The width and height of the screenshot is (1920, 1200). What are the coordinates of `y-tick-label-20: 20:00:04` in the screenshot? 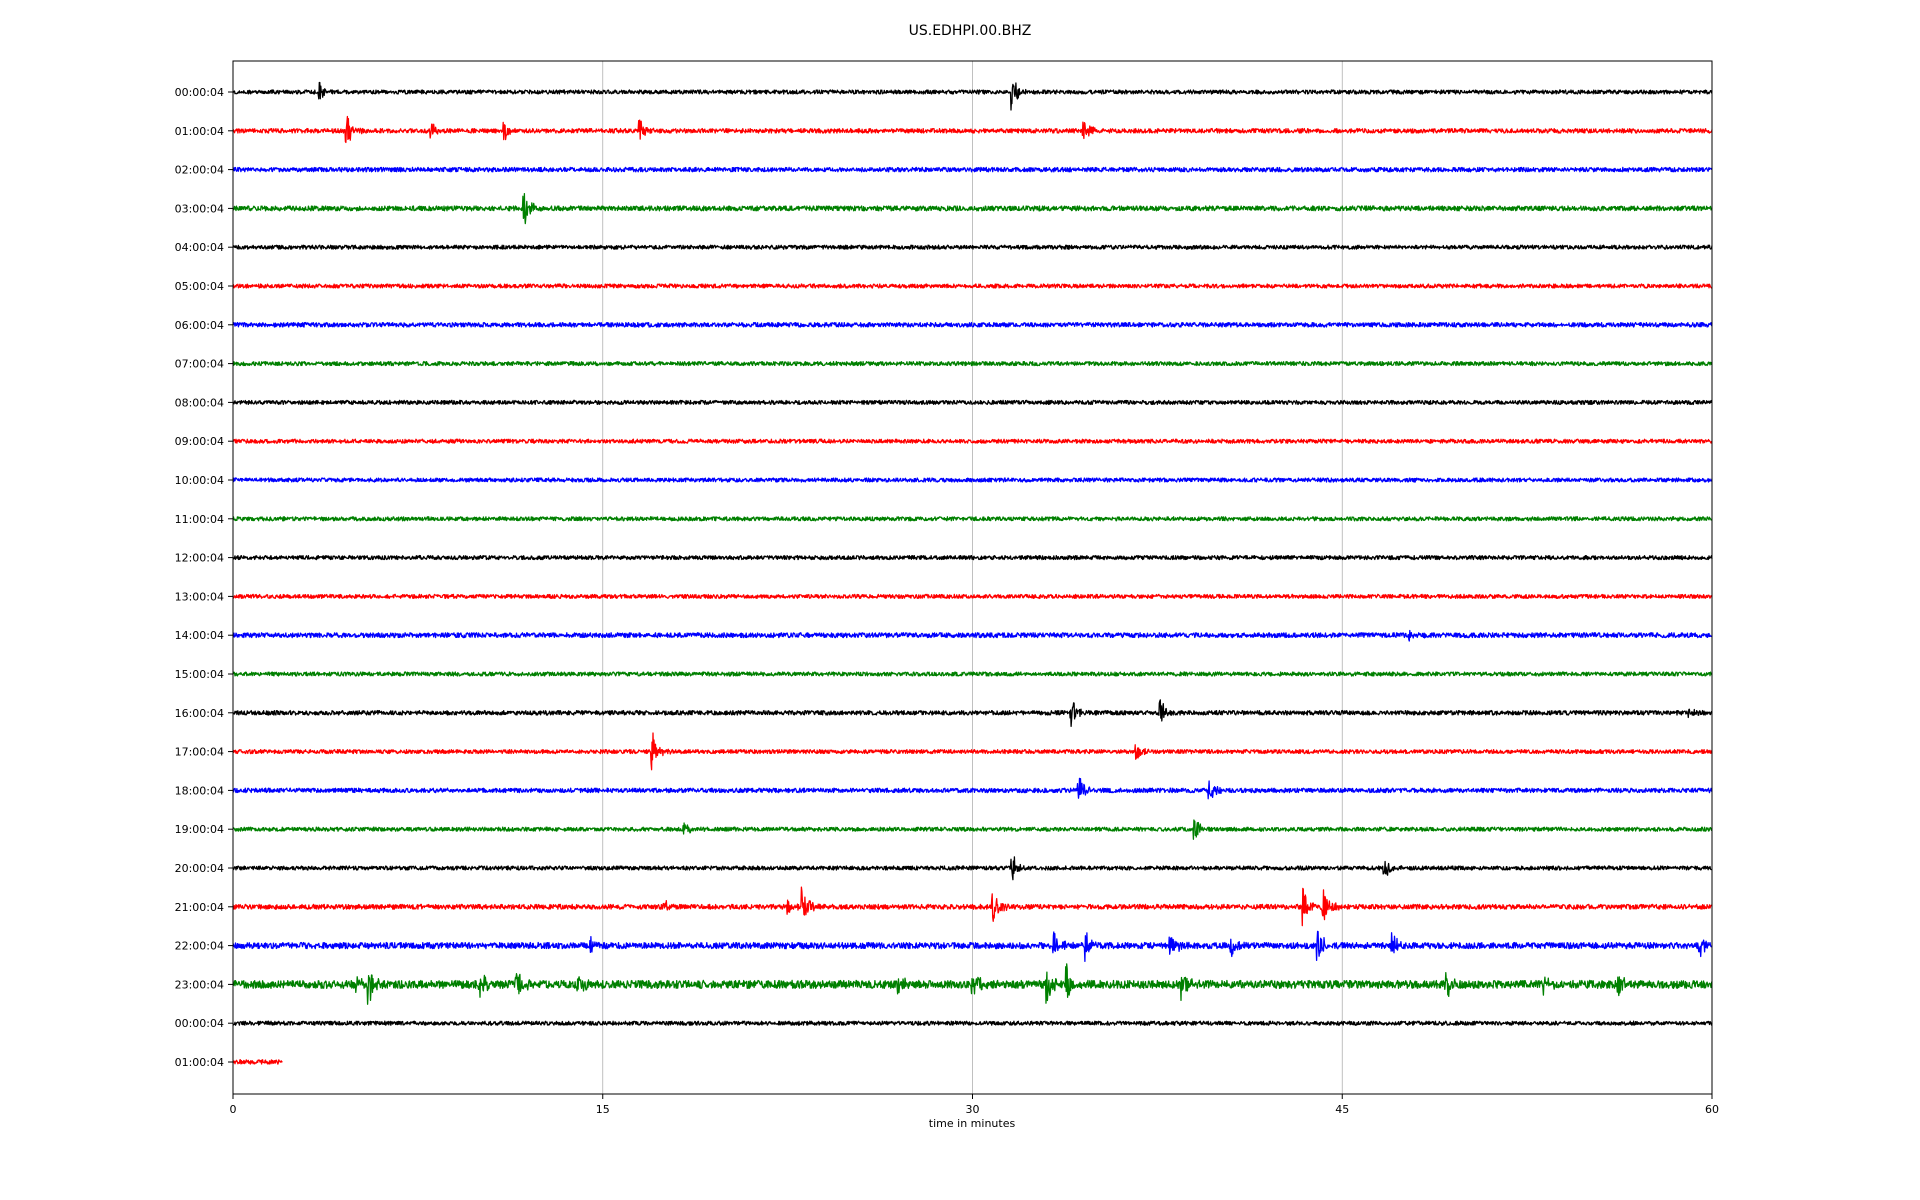 It's located at (199, 868).